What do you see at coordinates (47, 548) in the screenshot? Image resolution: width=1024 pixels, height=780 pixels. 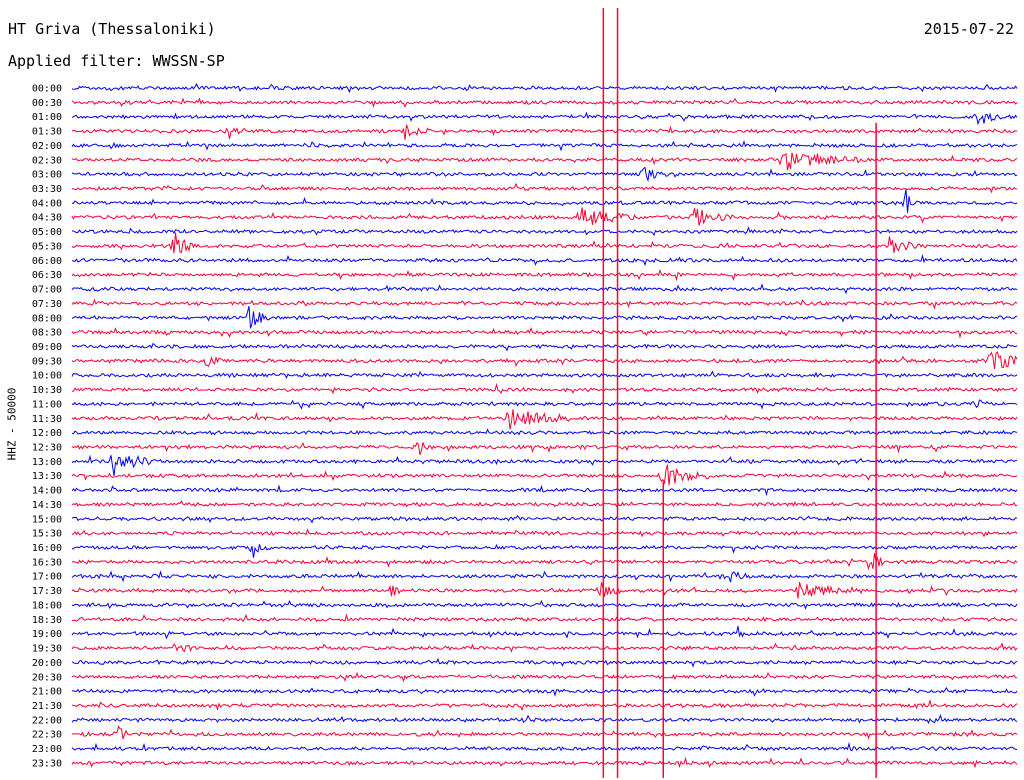 I see `time-label: 16:00` at bounding box center [47, 548].